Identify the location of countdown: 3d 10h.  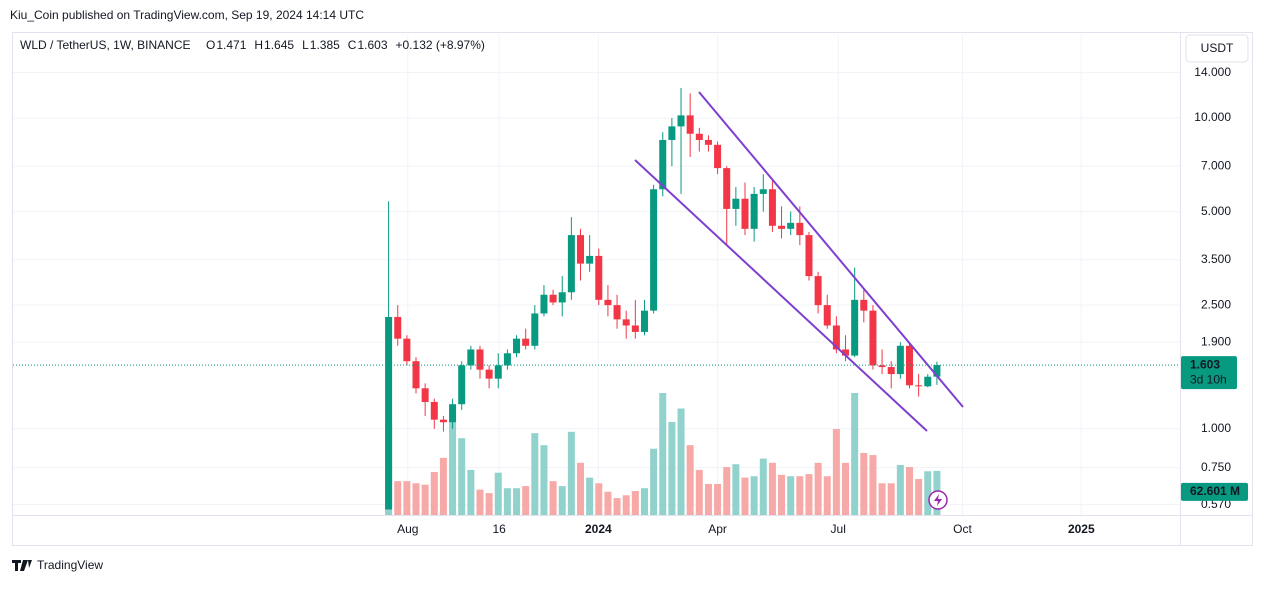
(1208, 379).